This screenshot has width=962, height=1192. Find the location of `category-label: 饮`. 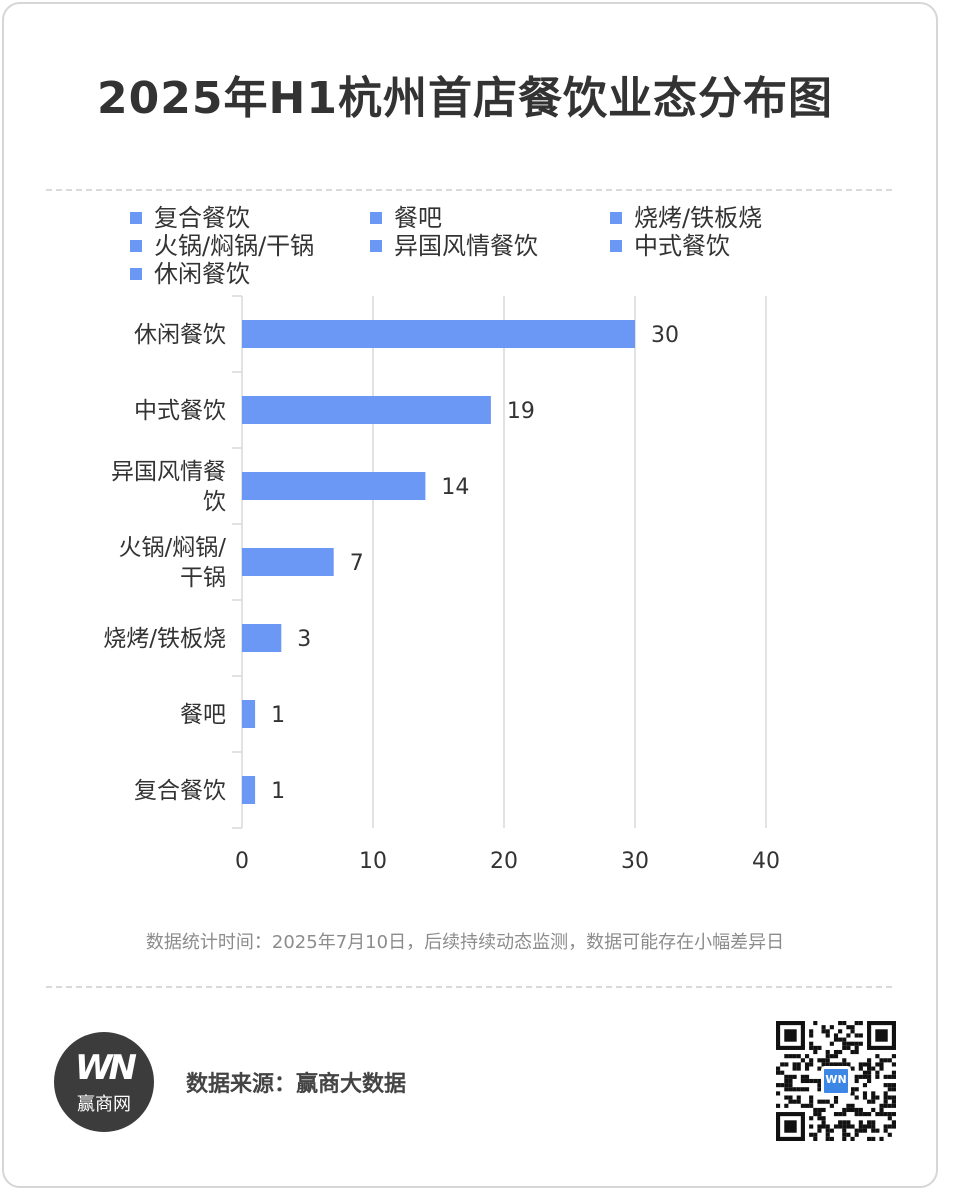

category-label: 饮 is located at coordinates (214, 502).